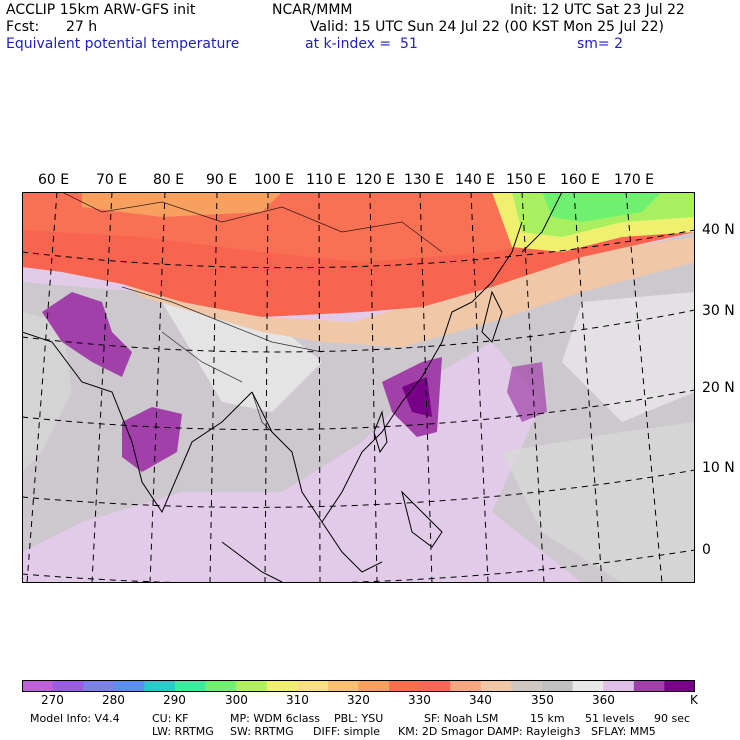  What do you see at coordinates (534, 731) in the screenshot?
I see `damping: DAMP: Rayleigh3` at bounding box center [534, 731].